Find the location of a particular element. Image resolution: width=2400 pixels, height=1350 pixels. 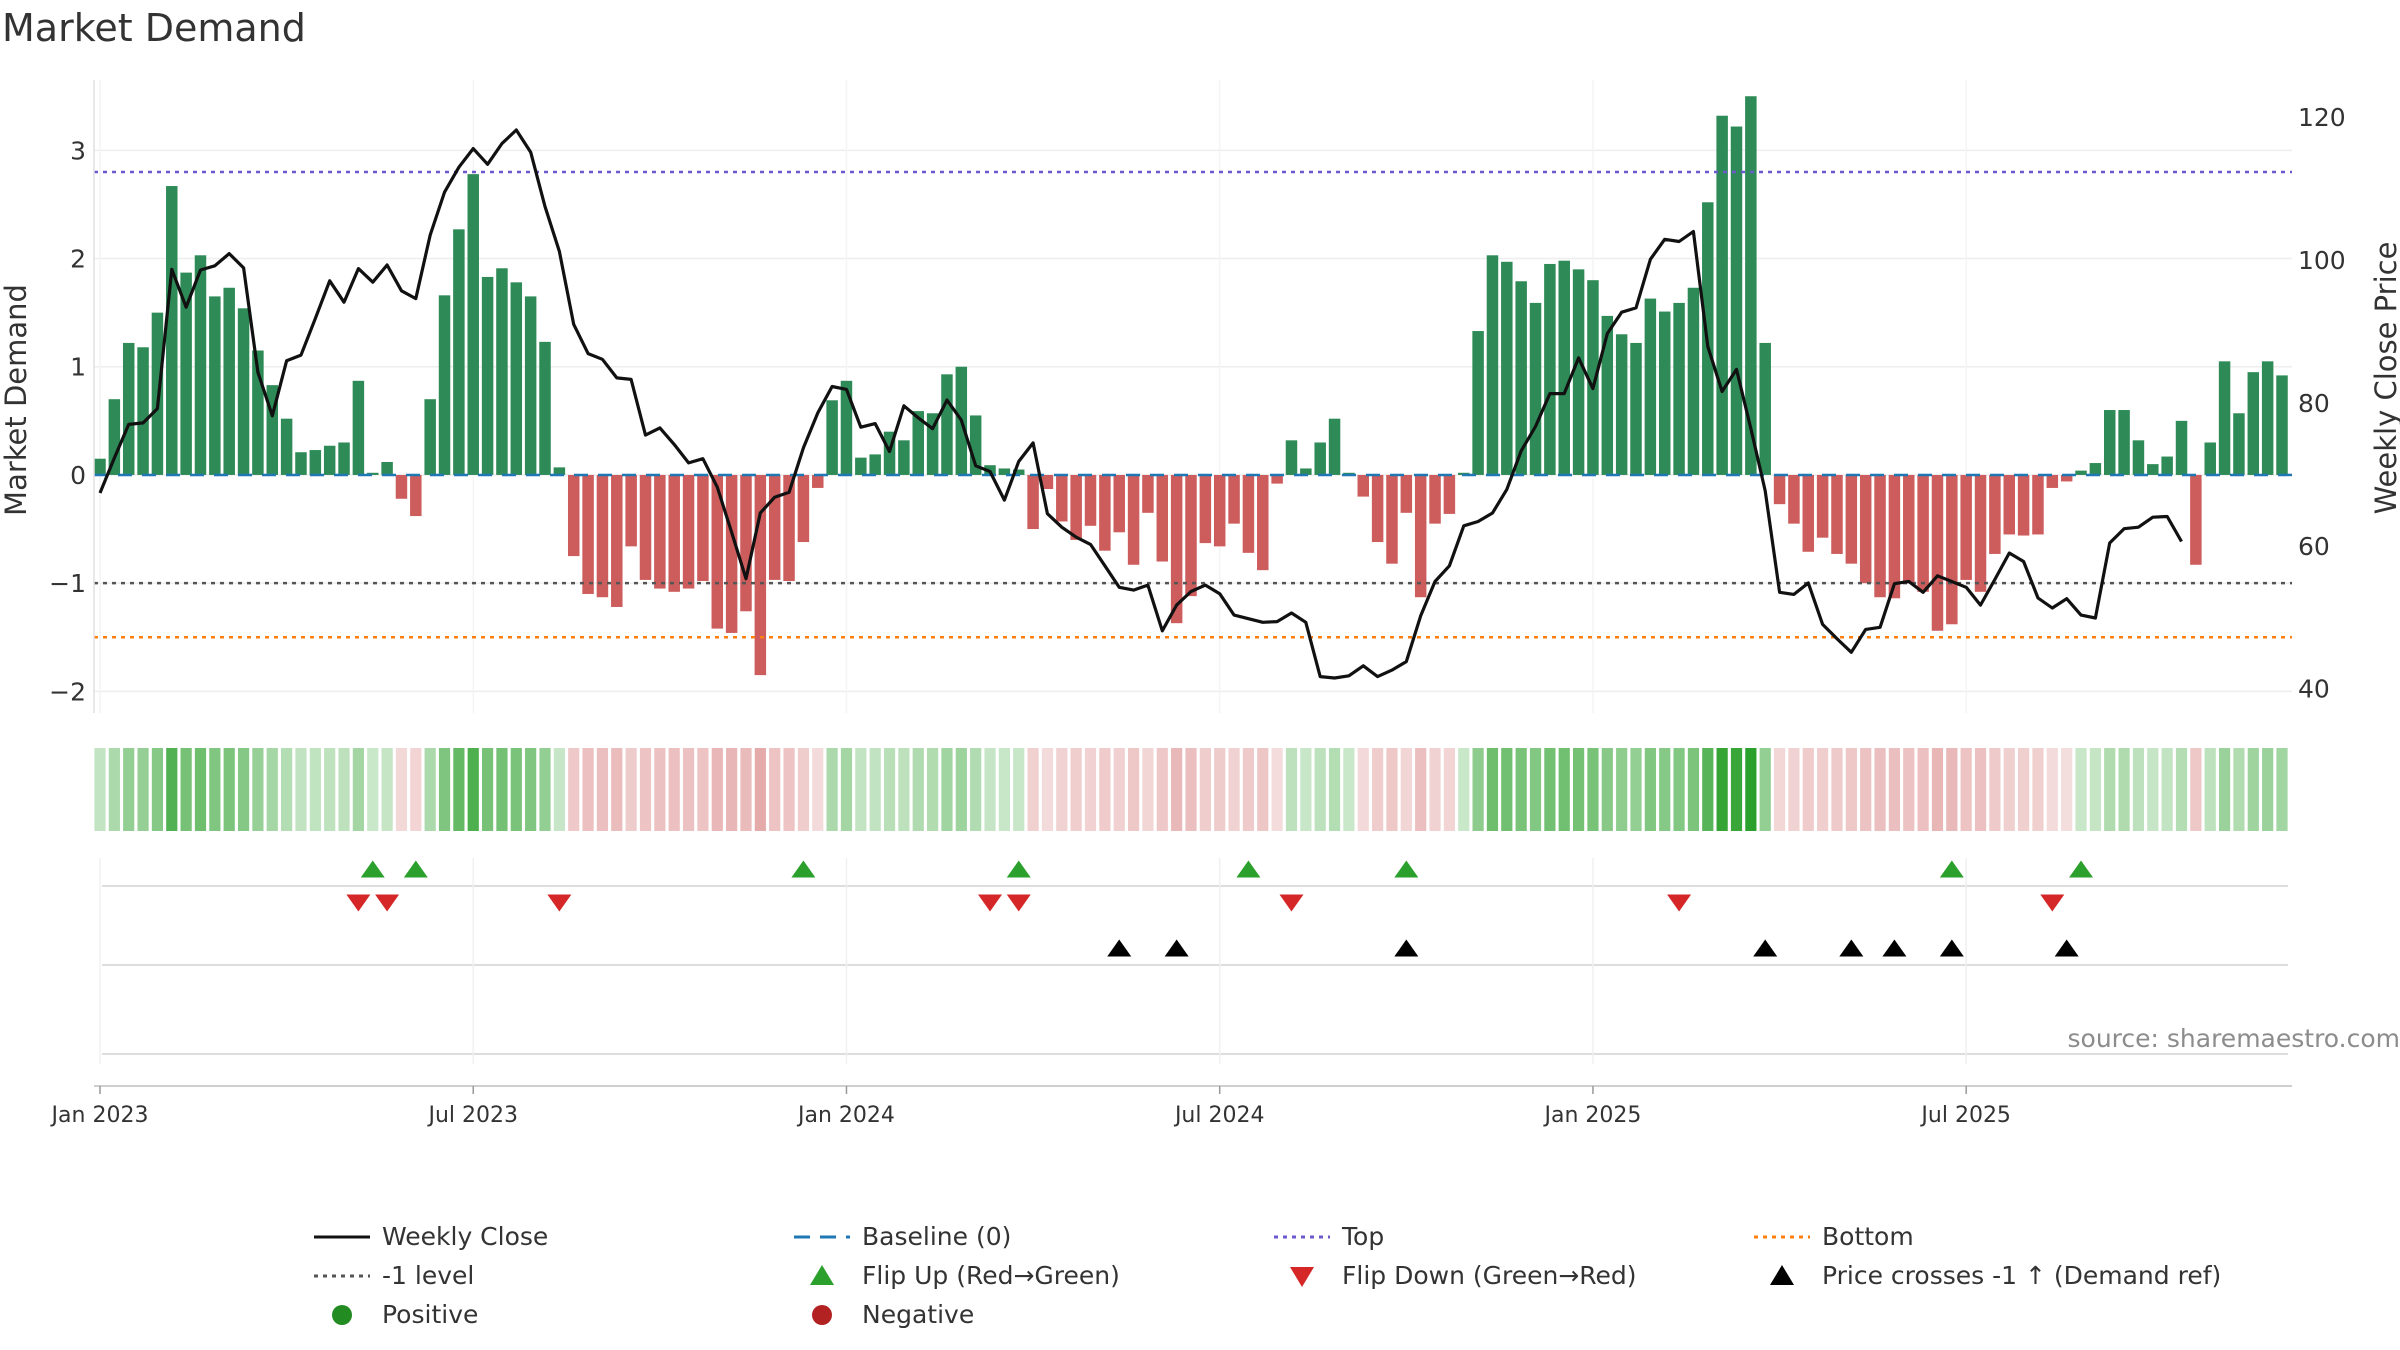

legend-label: -1 level is located at coordinates (428, 1275).